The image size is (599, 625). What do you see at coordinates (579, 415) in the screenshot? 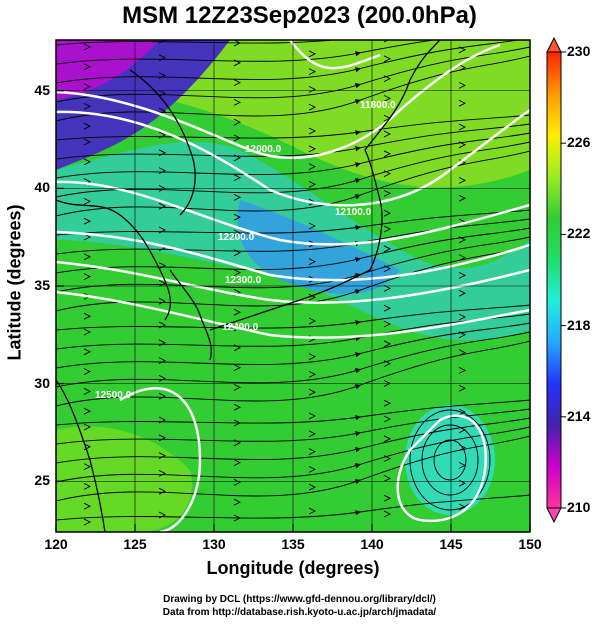
I see `colorbar-tick-label: 214` at bounding box center [579, 415].